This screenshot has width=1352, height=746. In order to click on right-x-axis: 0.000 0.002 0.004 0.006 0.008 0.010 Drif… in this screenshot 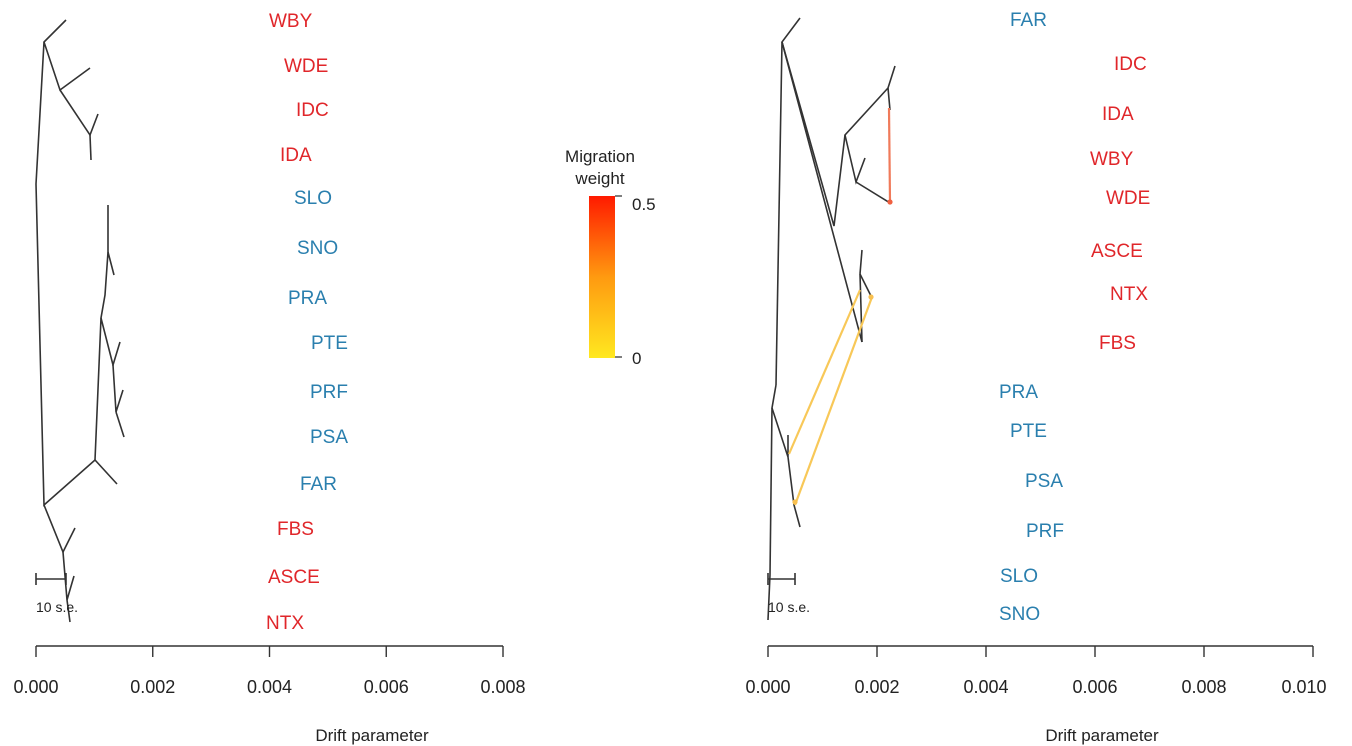, I will do `click(1036, 695)`.